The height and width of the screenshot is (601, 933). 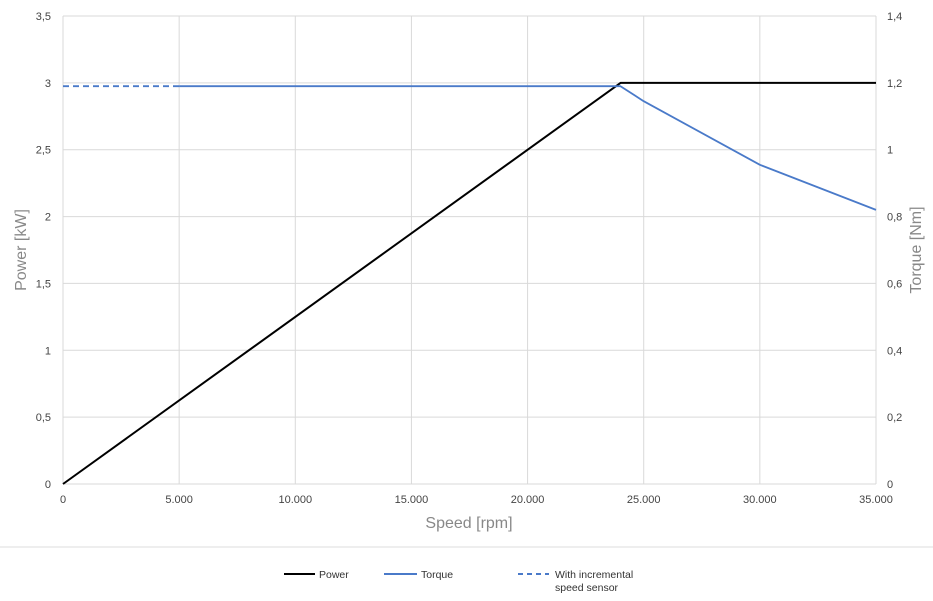 What do you see at coordinates (587, 588) in the screenshot?
I see `legend-label-incremental-sensor-line2: speed sensor` at bounding box center [587, 588].